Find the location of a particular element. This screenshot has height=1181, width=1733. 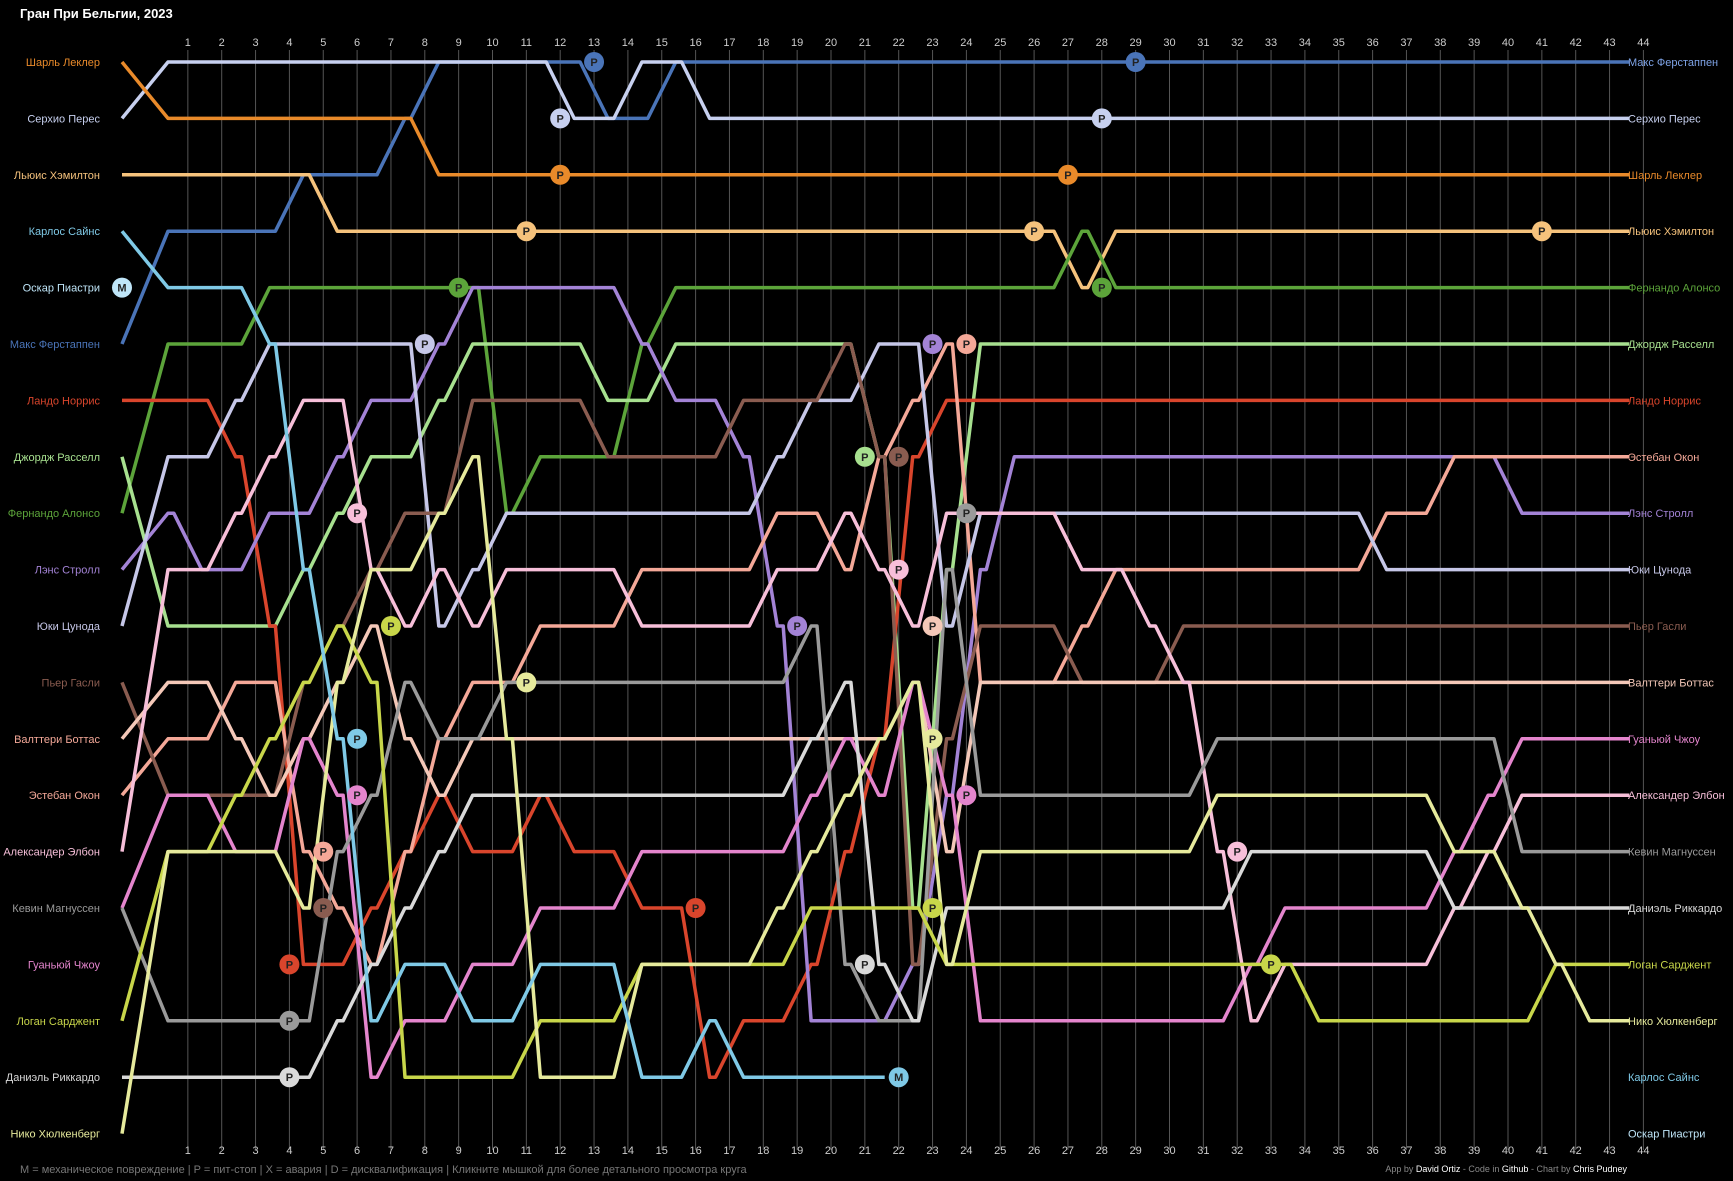

credits-link-chart-author: Chris Pudney is located at coordinates (1599, 1169).